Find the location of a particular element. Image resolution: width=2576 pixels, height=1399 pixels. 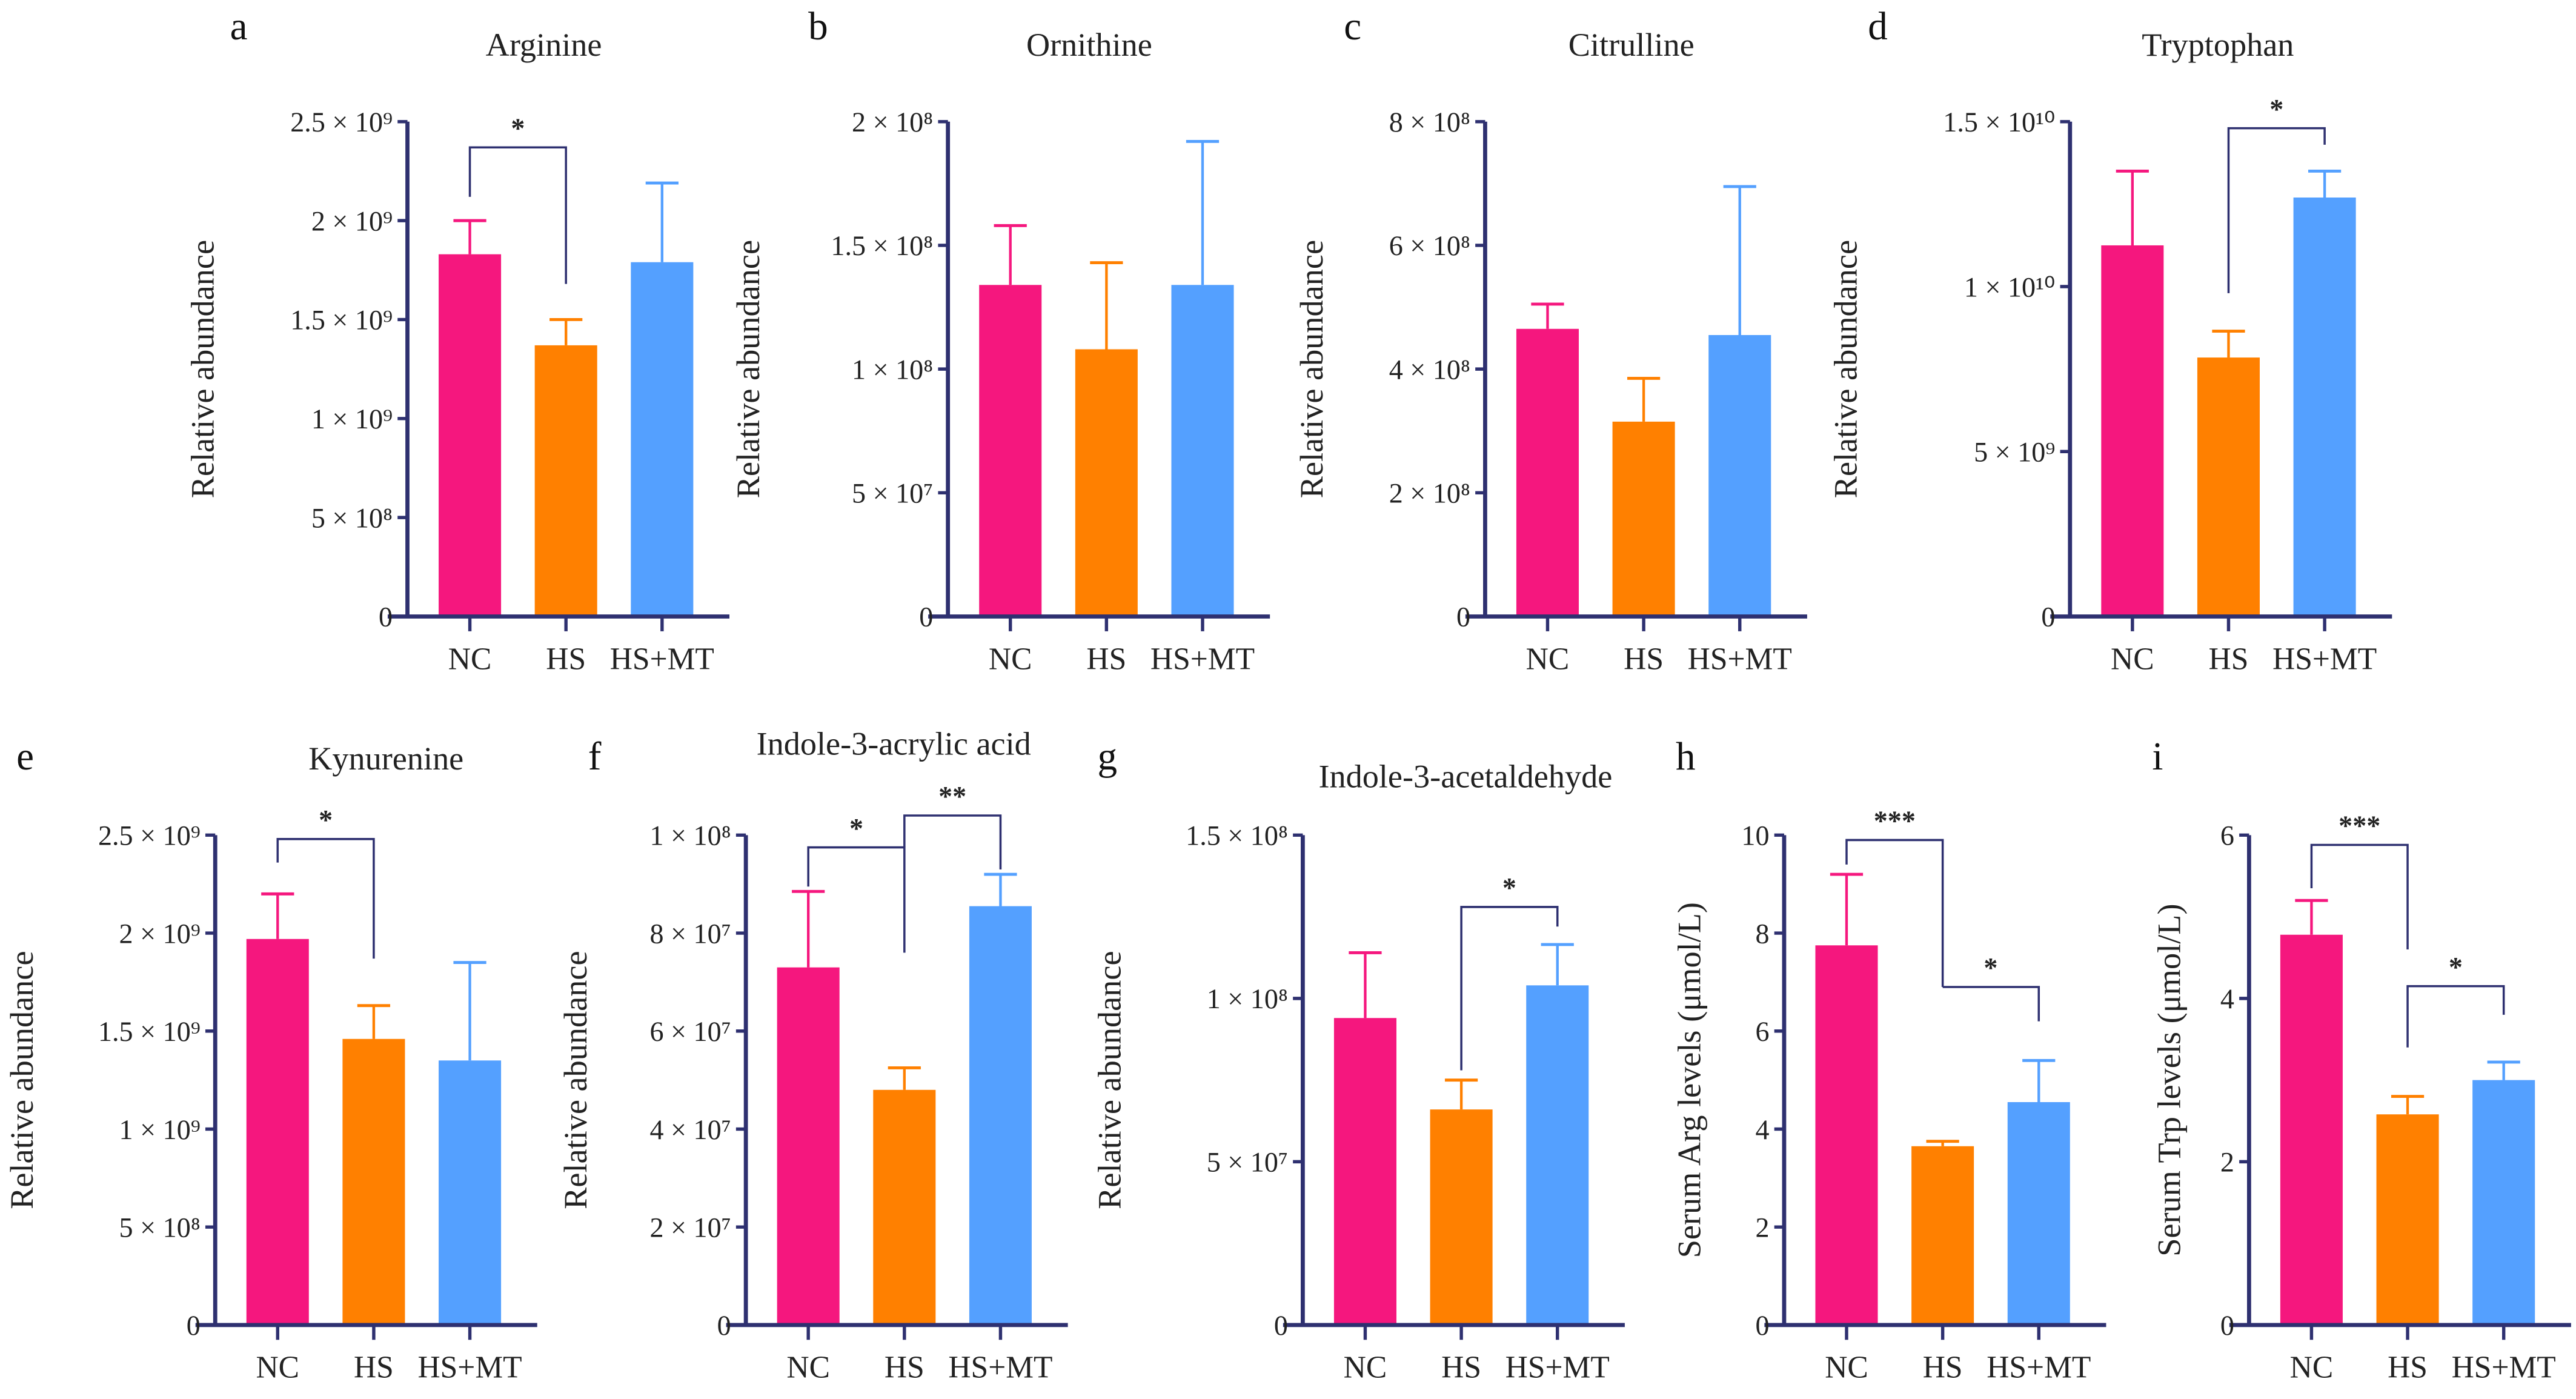

significance-label: ** is located at coordinates (952, 796).